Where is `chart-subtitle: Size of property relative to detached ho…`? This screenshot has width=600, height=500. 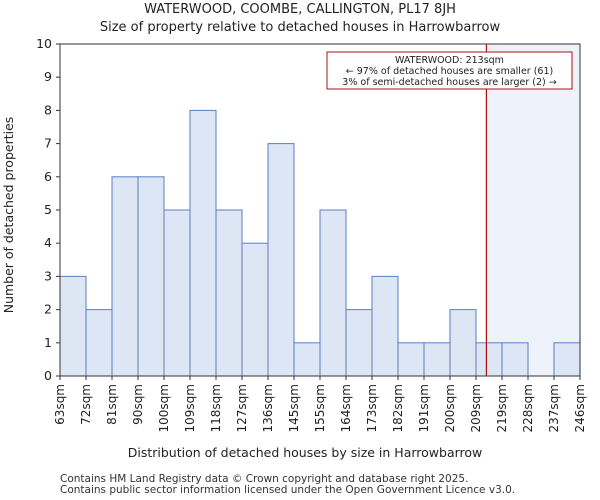 chart-subtitle: Size of property relative to detached ho… is located at coordinates (300, 27).